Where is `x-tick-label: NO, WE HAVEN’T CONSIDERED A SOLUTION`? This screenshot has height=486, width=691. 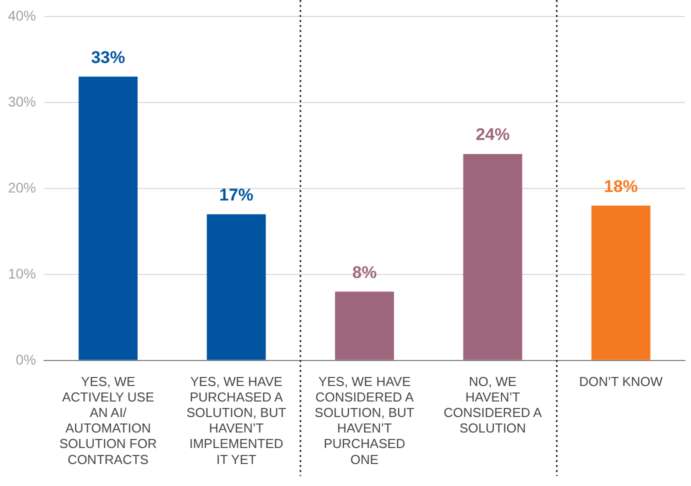
x-tick-label: NO, WE HAVEN’T CONSIDERED A SOLUTION is located at coordinates (493, 405).